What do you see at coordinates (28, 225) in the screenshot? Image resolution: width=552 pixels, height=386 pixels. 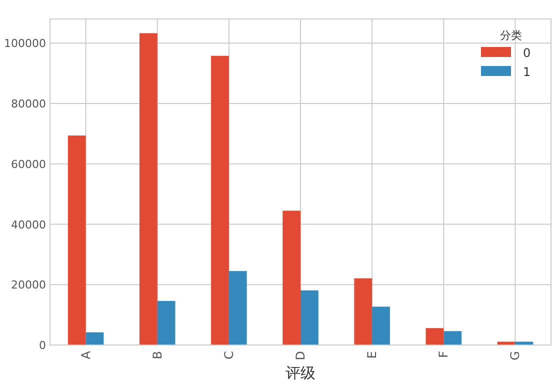 I see `y-tick-label: 40000` at bounding box center [28, 225].